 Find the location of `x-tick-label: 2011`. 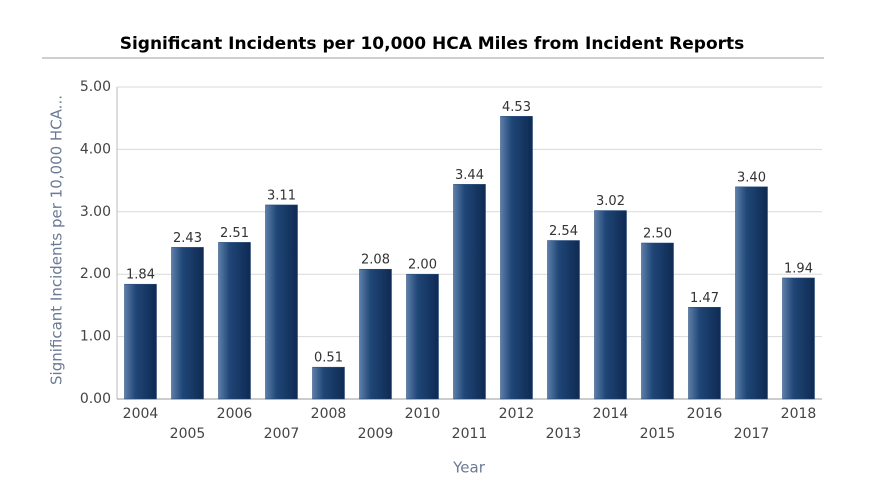

x-tick-label: 2011 is located at coordinates (470, 434).